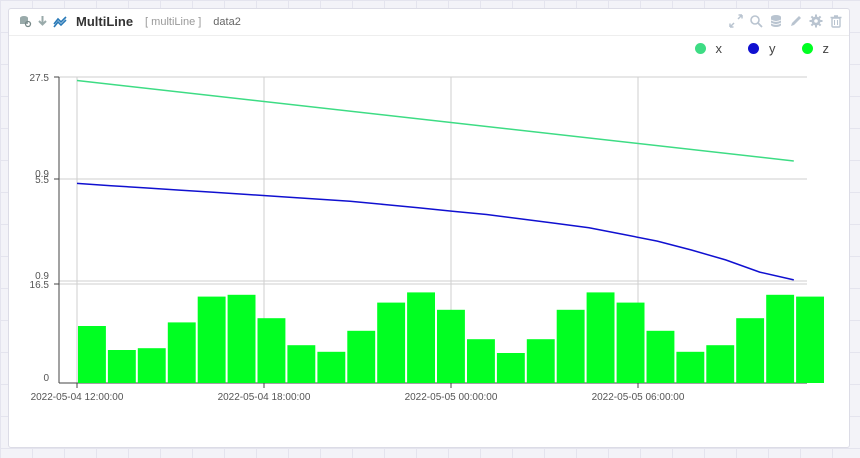  I want to click on settings-icon, so click(816, 21).